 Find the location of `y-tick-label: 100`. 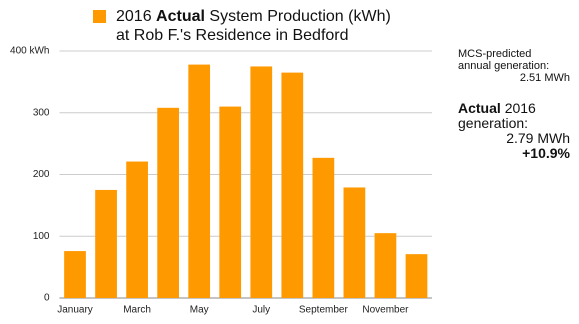

y-tick-label: 100 is located at coordinates (41, 236).